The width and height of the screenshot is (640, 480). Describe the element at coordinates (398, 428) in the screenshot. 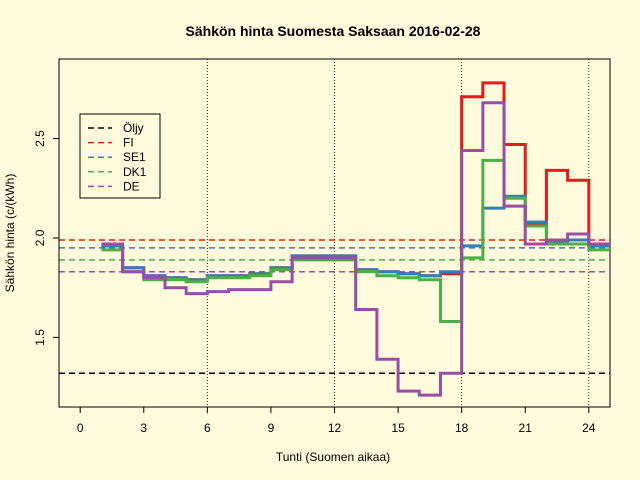

I see `x-tick-label: 15` at that location.